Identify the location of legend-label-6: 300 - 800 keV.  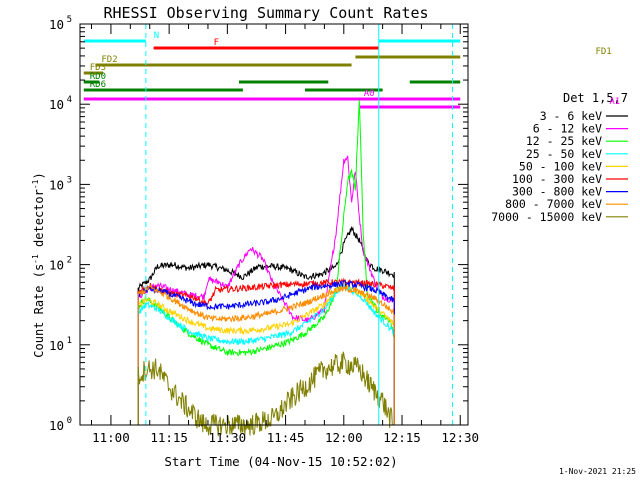
(557, 192).